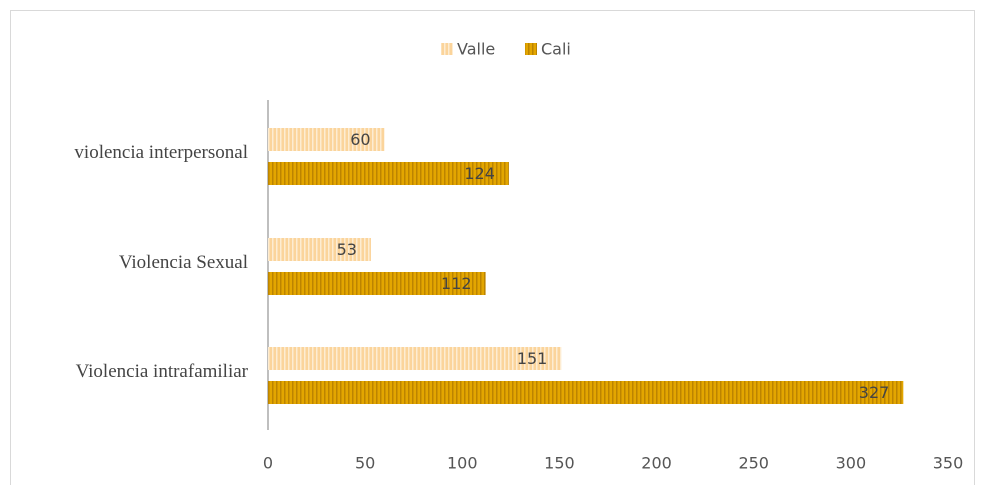 This screenshot has width=984, height=485. I want to click on data-label: 327, so click(874, 392).